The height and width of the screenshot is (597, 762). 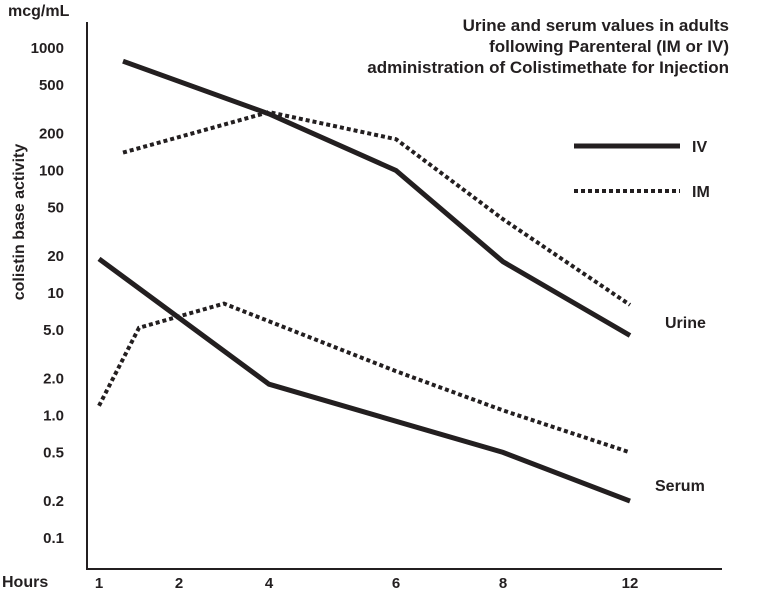 I want to click on y-tick-label: 50, so click(x=55, y=207).